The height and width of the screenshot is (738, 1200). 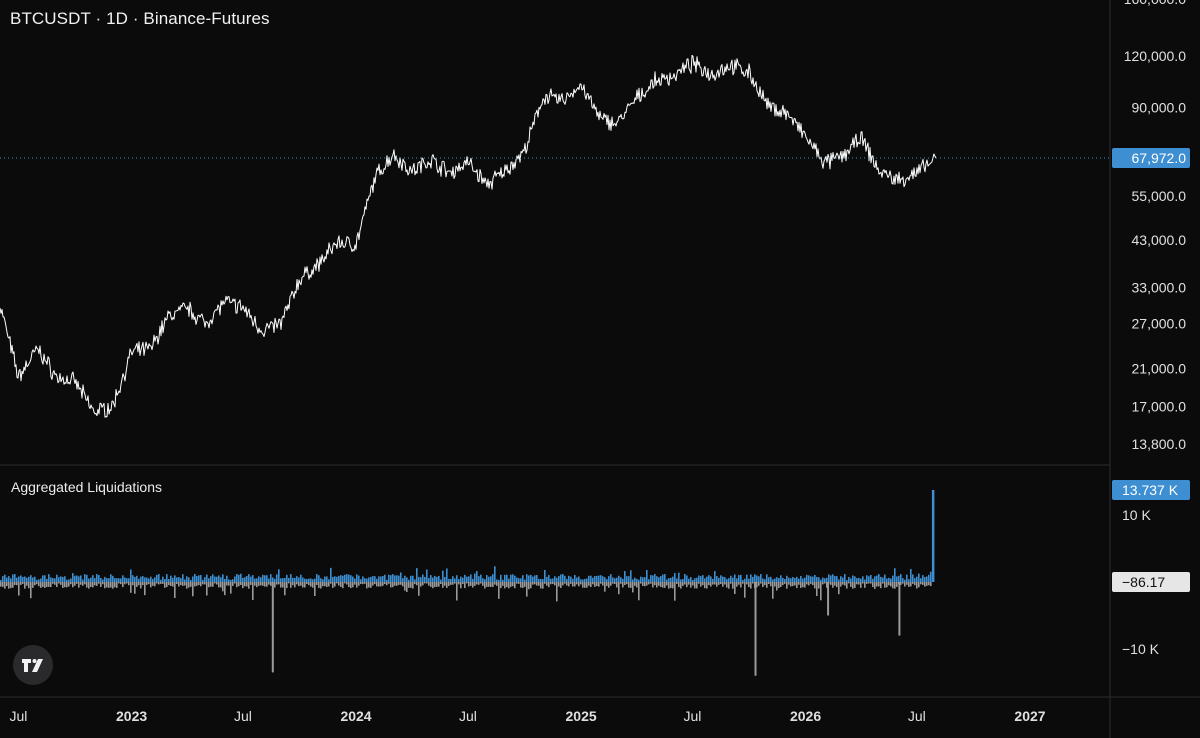 I want to click on tradingview-logo-icon, so click(x=33, y=665).